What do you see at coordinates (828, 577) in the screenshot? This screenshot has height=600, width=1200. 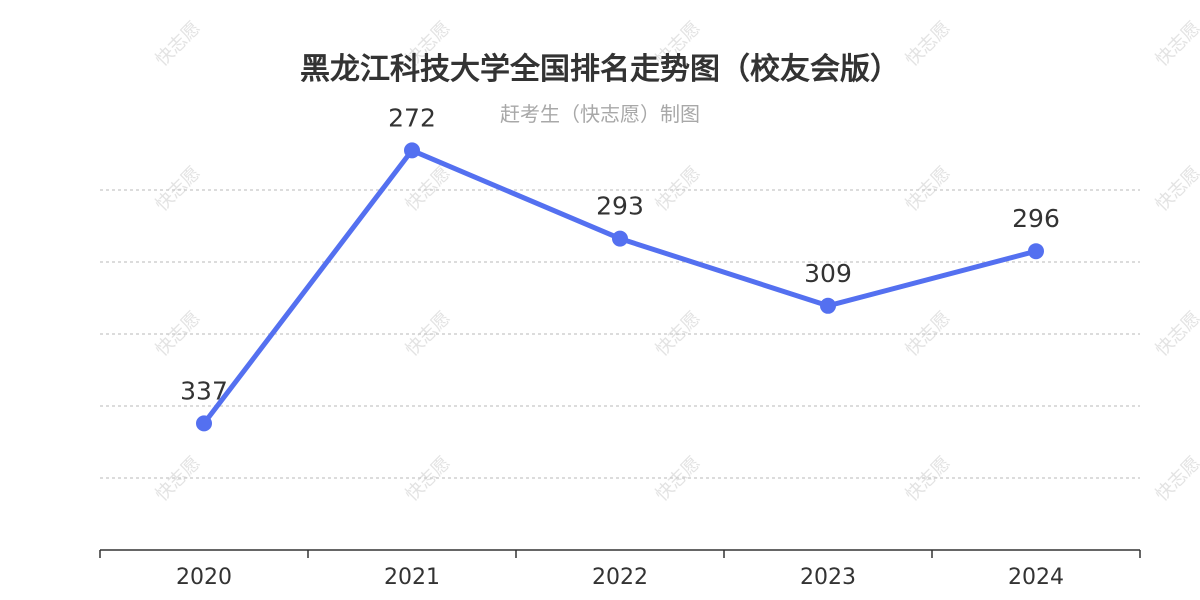 I see `x-tick-label: 2023` at bounding box center [828, 577].